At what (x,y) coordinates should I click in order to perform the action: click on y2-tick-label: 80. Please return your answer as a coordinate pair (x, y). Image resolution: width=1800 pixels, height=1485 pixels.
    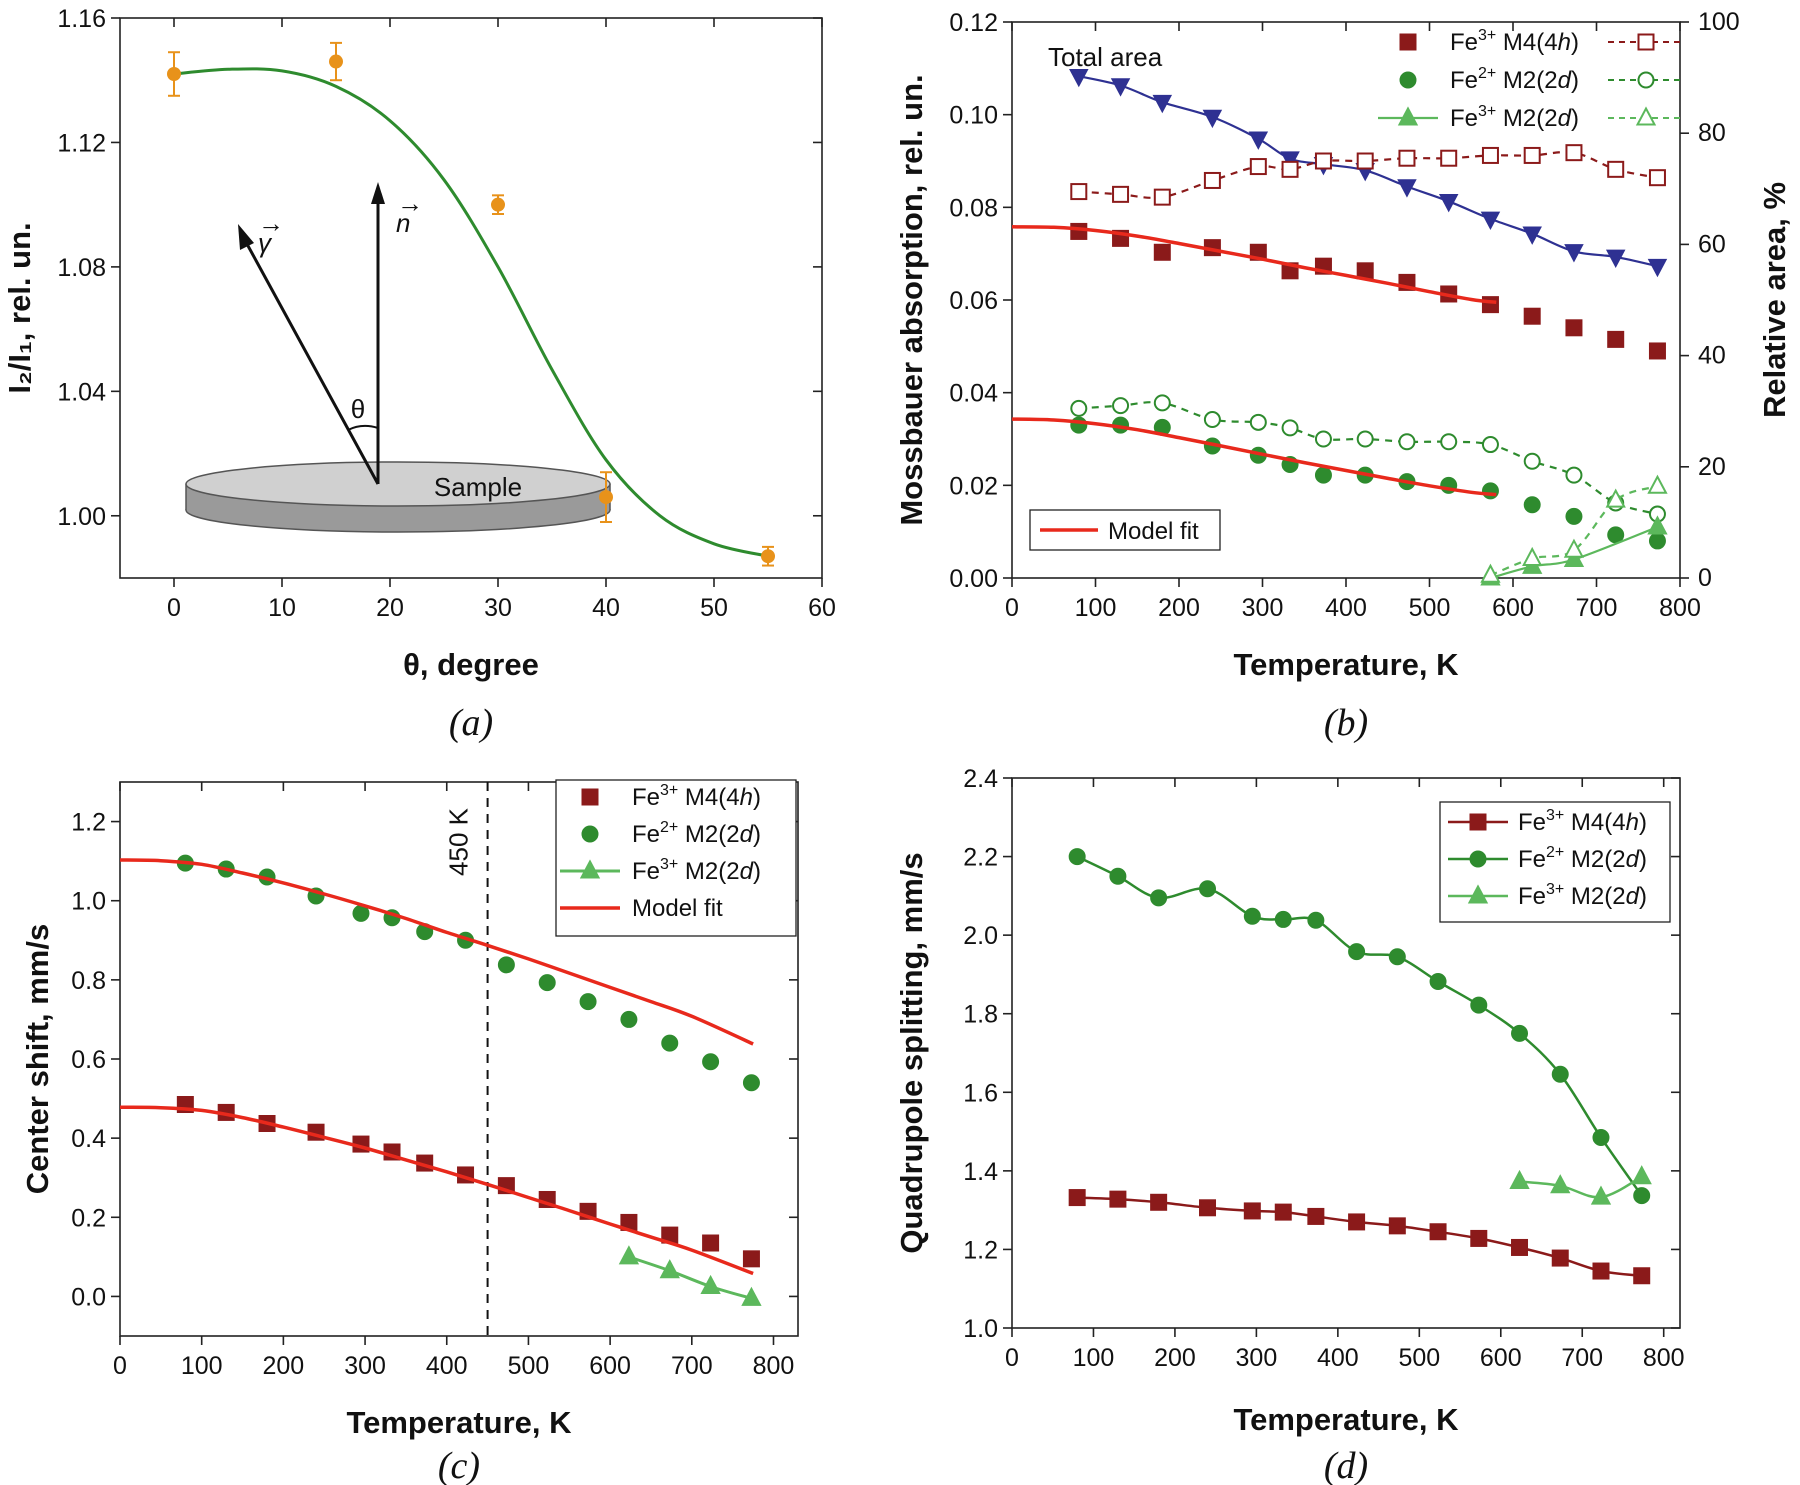
    Looking at the image, I should click on (1712, 133).